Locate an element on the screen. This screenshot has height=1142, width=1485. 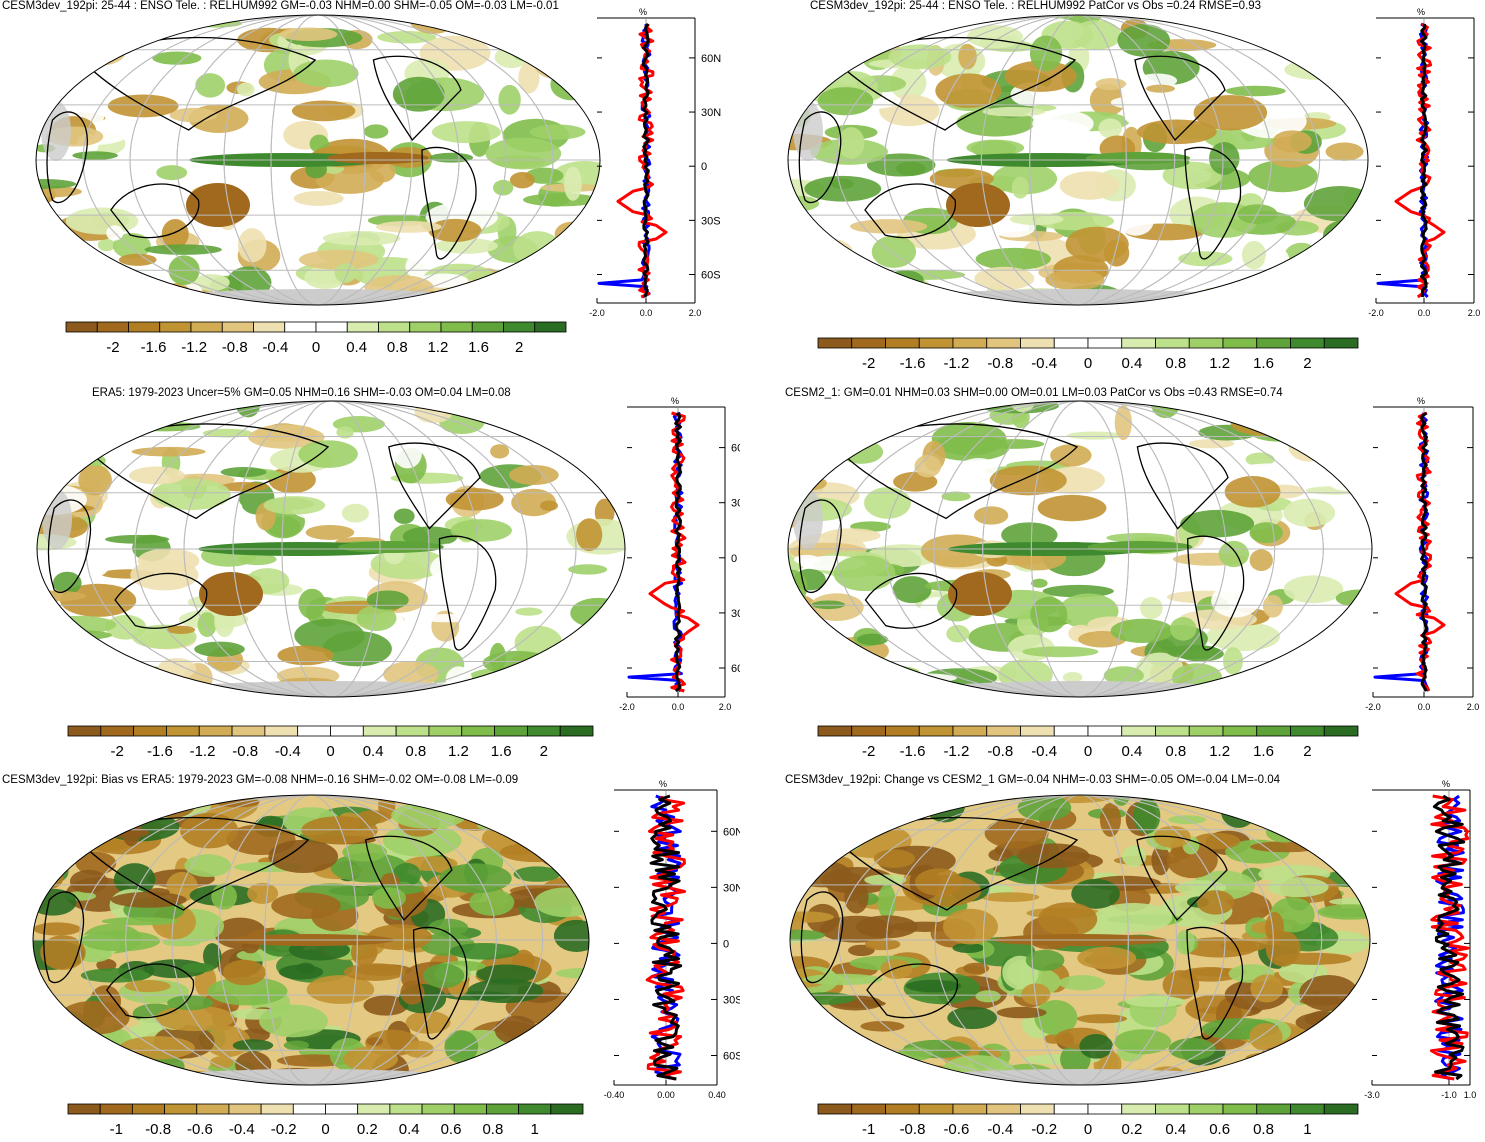
colorbar-label: -1.2 is located at coordinates (956, 363).